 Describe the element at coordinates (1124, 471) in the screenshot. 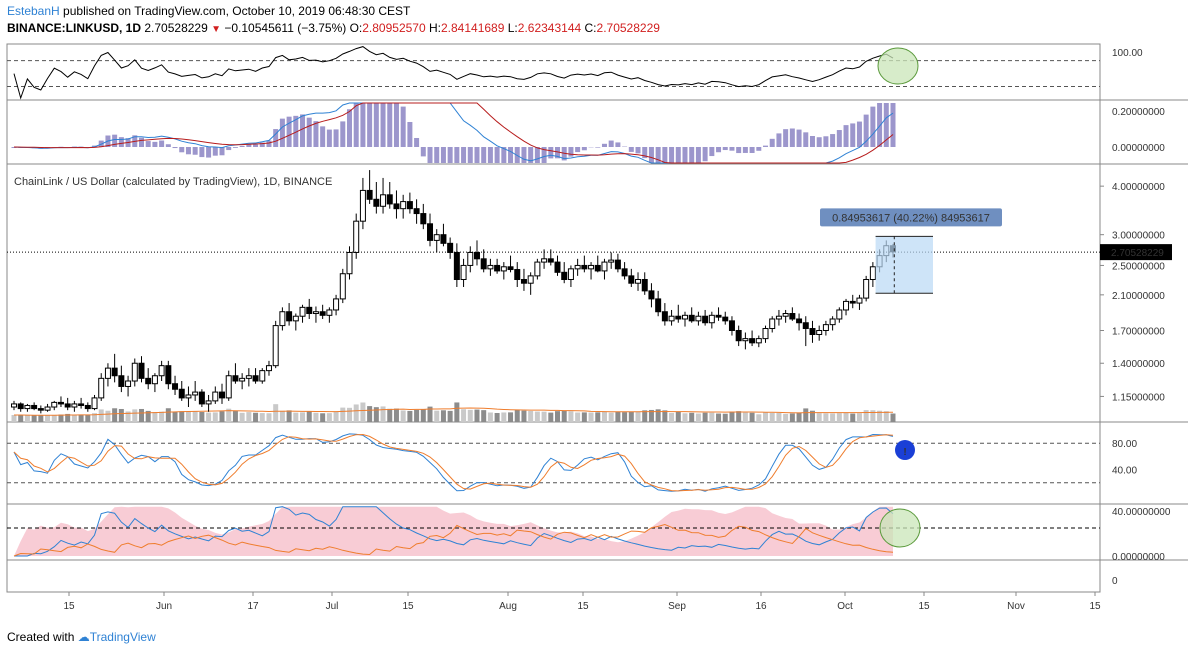

I see `stochastic-tick-label: 40.00` at that location.